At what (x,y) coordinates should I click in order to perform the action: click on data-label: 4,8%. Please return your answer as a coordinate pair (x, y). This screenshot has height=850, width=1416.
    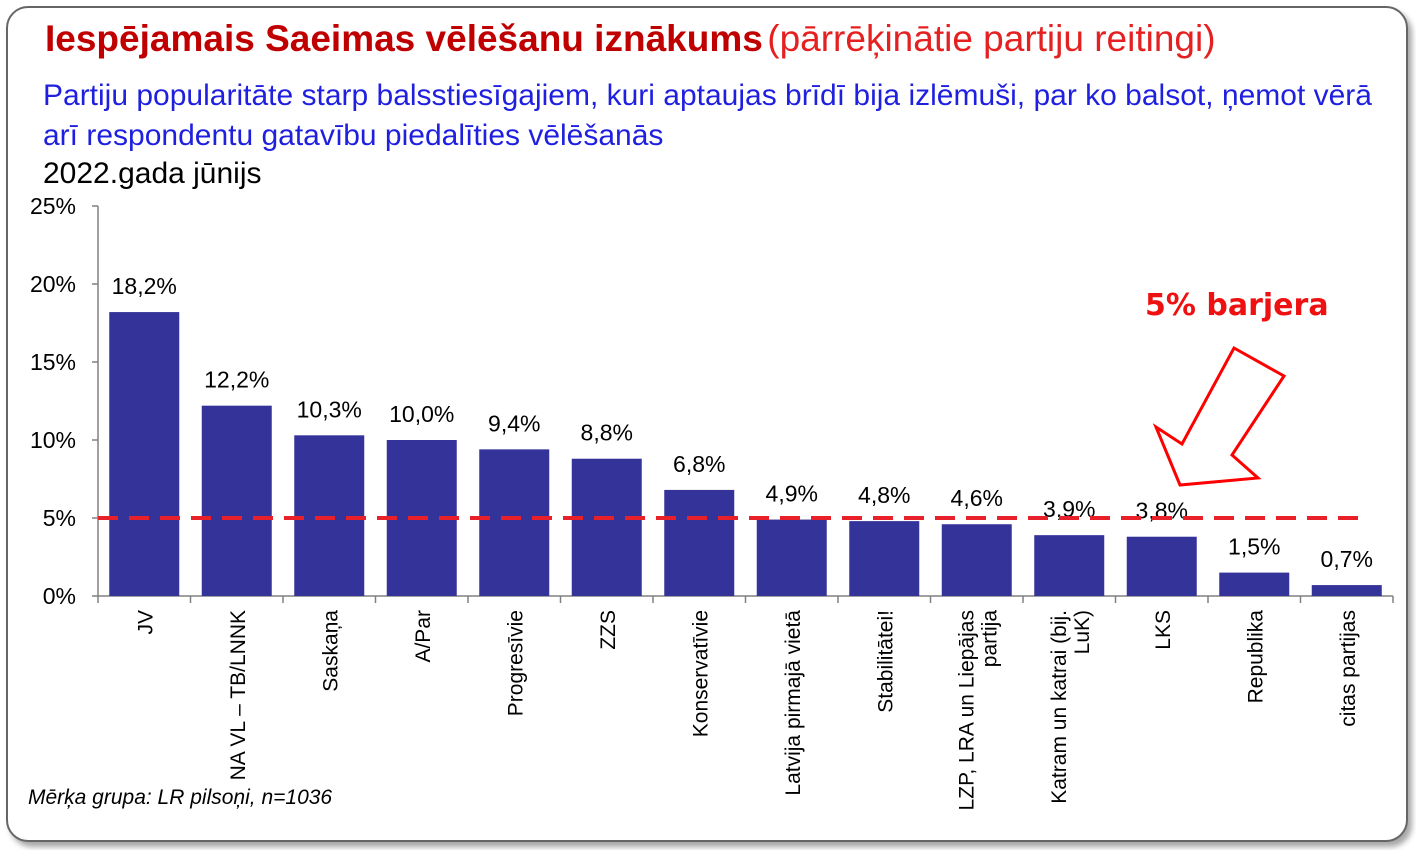
    Looking at the image, I should click on (884, 495).